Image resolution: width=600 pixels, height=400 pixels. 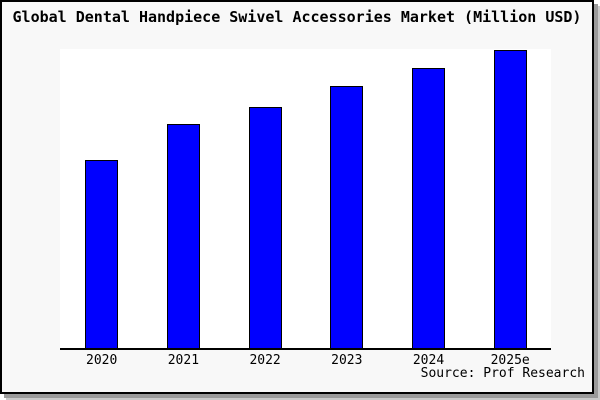 I want to click on x-tick-label-2022: 2022, so click(x=265, y=360).